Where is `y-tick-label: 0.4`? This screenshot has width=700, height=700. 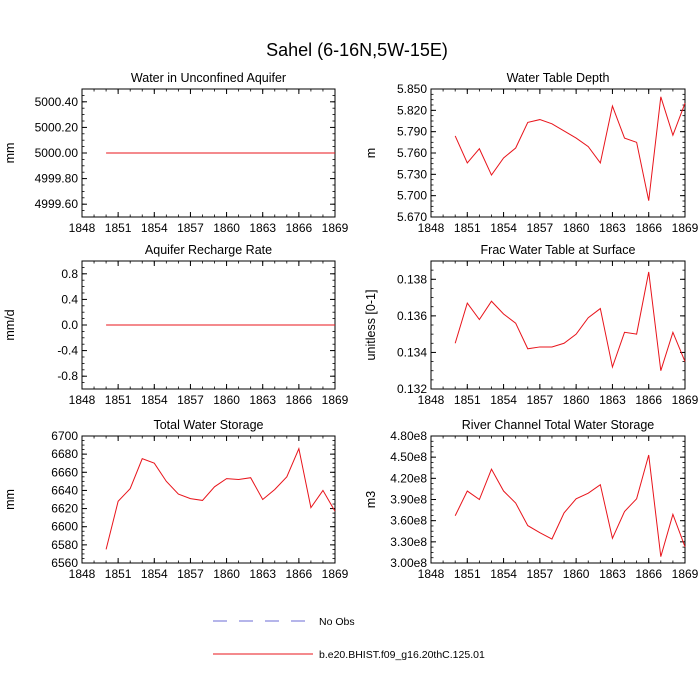
y-tick-label: 0.4 is located at coordinates (69, 299).